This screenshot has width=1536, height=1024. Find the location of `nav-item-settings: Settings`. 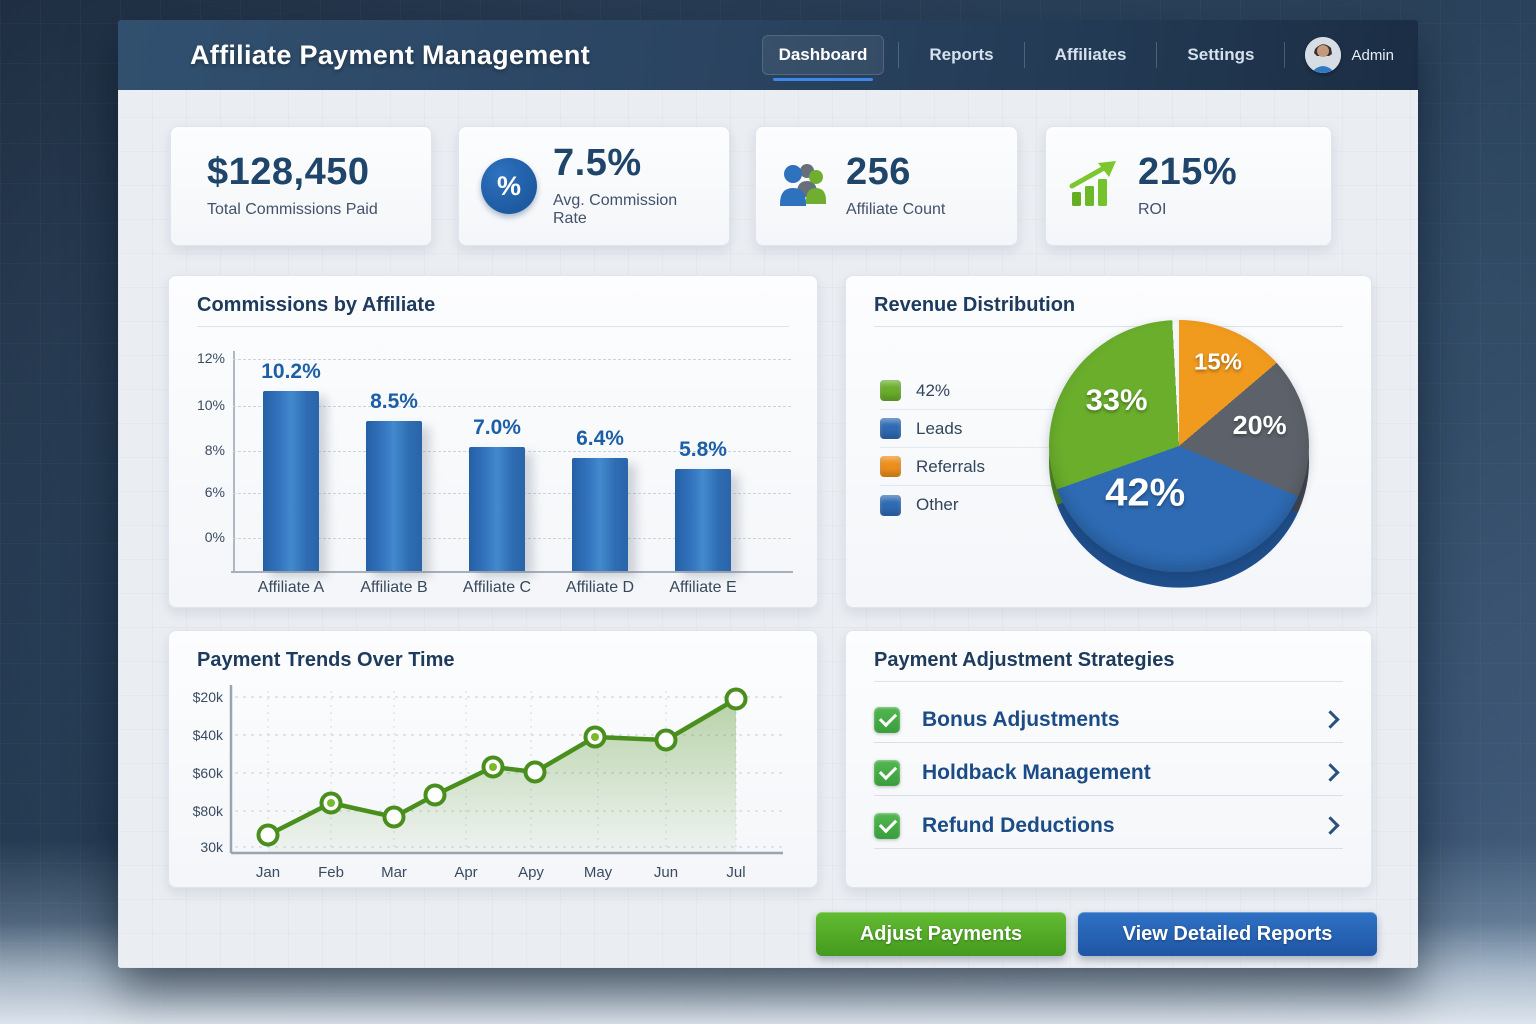

nav-item-settings: Settings is located at coordinates (1221, 54).